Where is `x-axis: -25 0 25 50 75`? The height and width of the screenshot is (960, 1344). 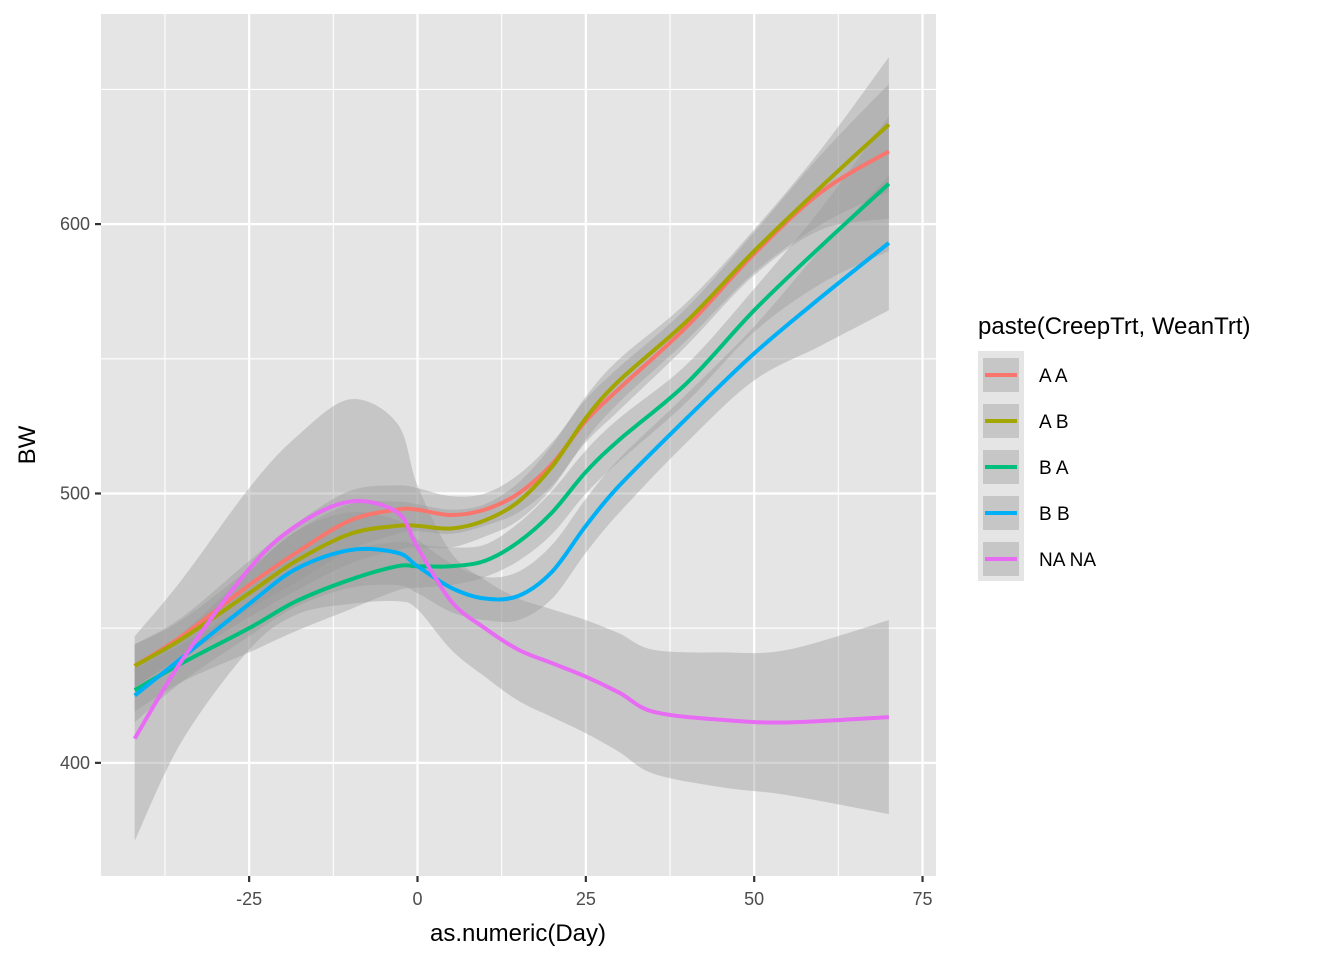
x-axis: -25 0 25 50 75 is located at coordinates (584, 892).